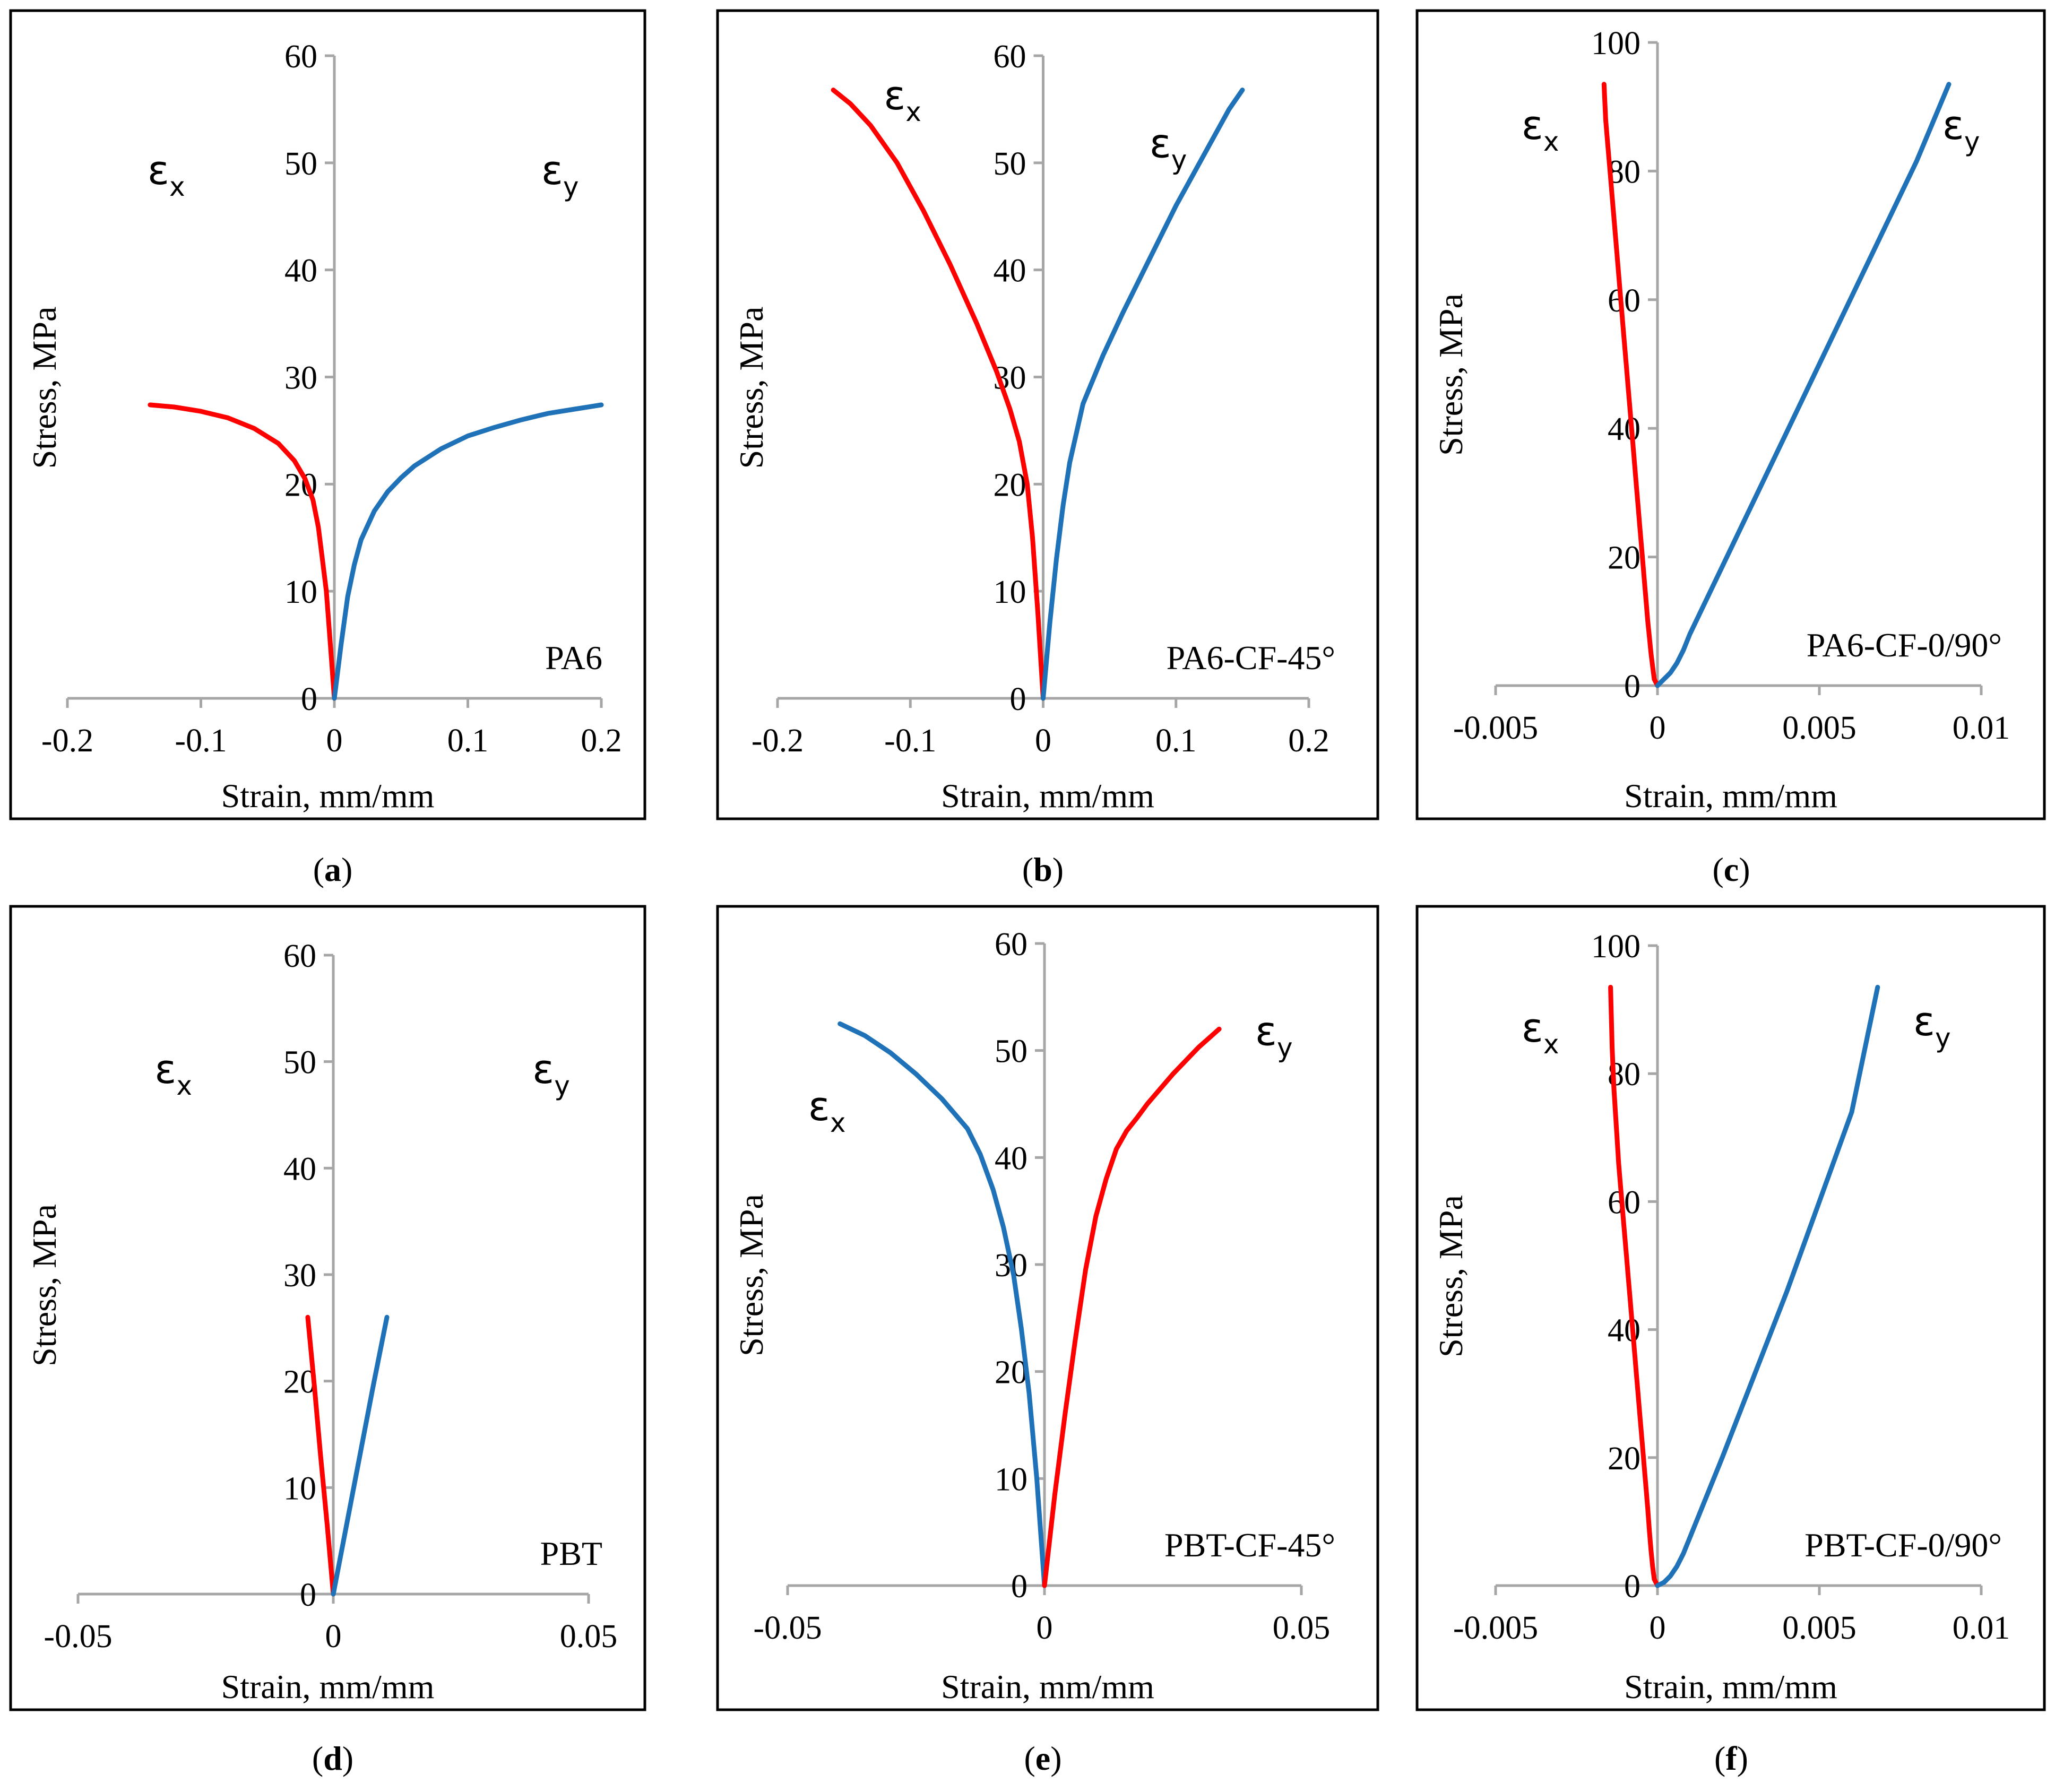  I want to click on caption-letter: e, so click(1042, 1758).